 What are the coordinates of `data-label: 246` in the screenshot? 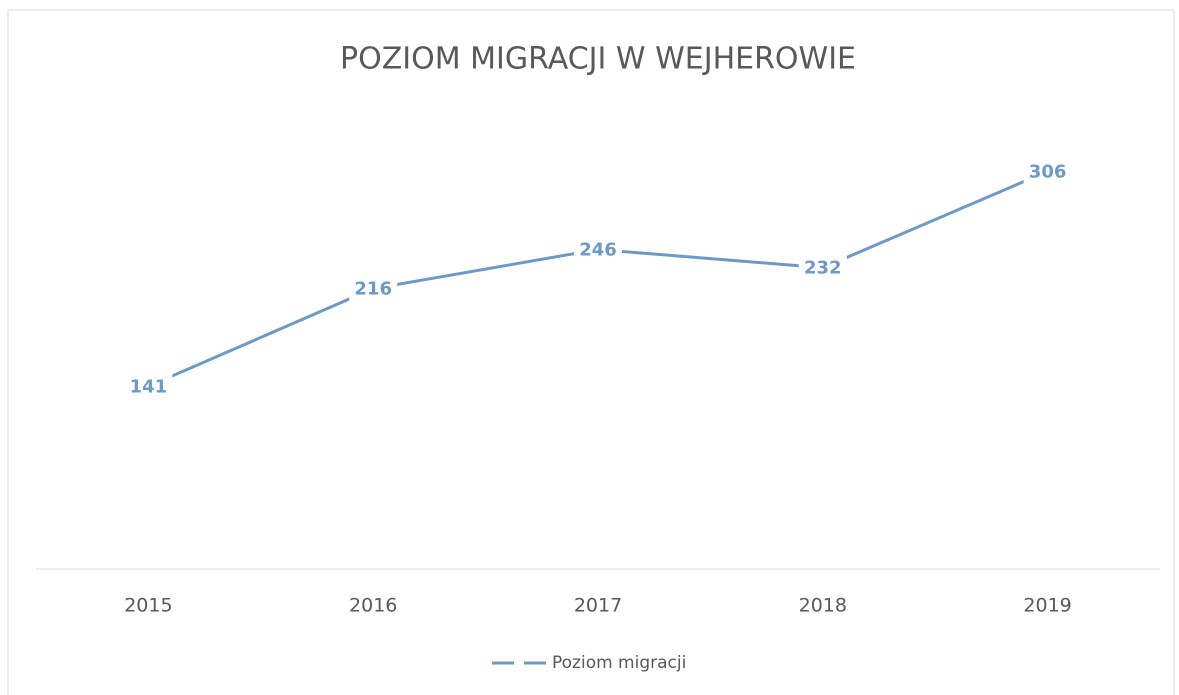 It's located at (598, 249).